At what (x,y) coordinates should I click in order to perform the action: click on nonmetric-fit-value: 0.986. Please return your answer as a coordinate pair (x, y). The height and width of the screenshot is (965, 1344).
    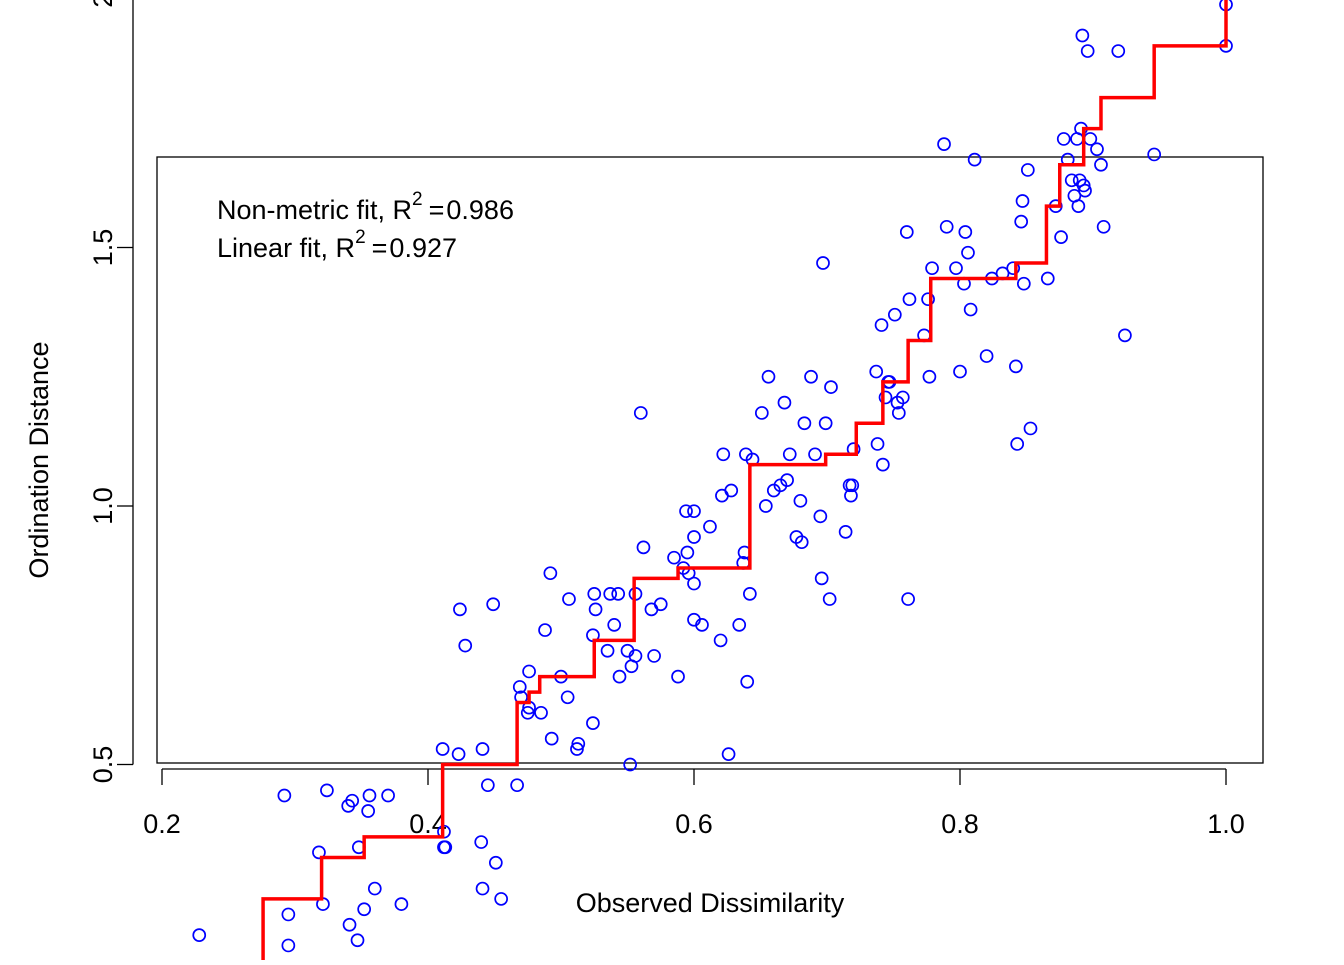
    Looking at the image, I should click on (480, 210).